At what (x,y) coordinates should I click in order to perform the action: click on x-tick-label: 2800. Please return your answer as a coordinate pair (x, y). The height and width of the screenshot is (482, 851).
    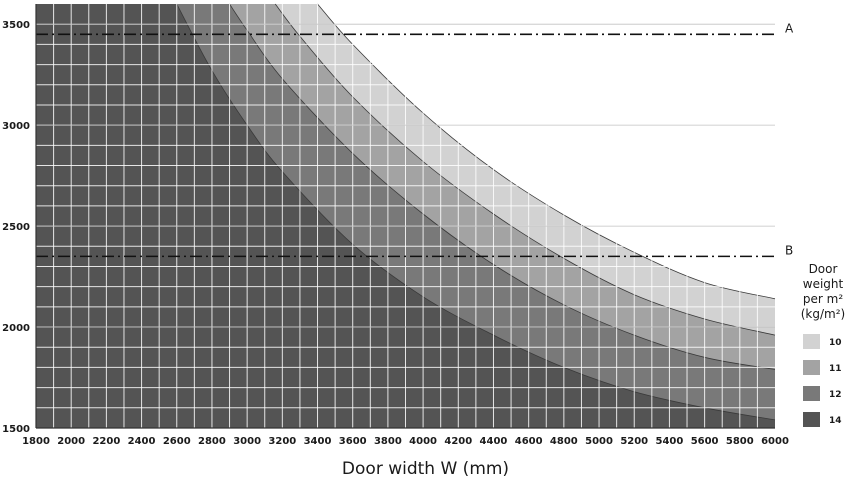
    Looking at the image, I should click on (212, 441).